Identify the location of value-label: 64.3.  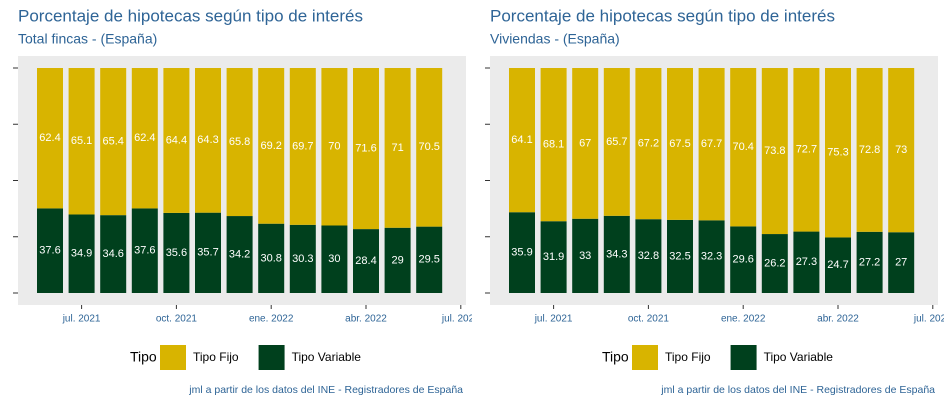
(207, 140).